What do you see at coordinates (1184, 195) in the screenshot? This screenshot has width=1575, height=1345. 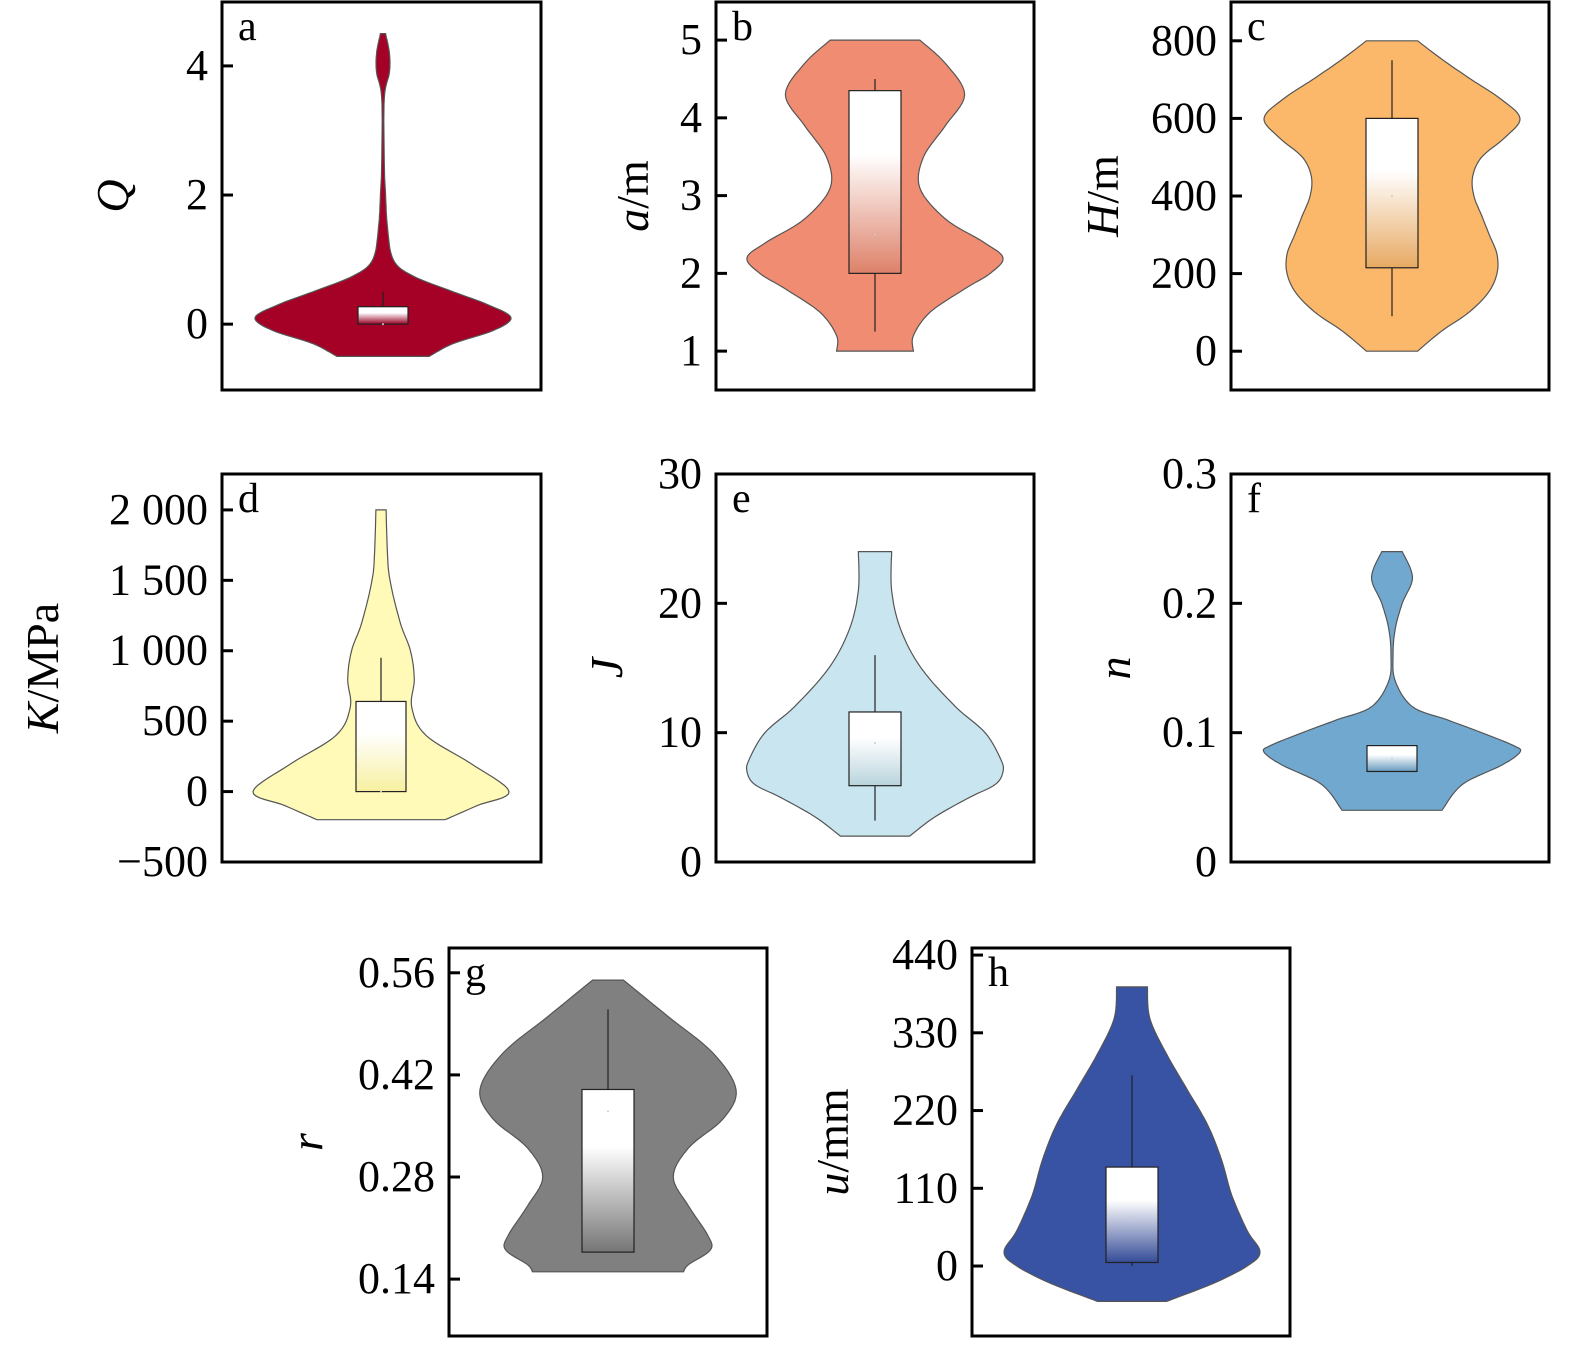 I see `tick-label-c: 400` at bounding box center [1184, 195].